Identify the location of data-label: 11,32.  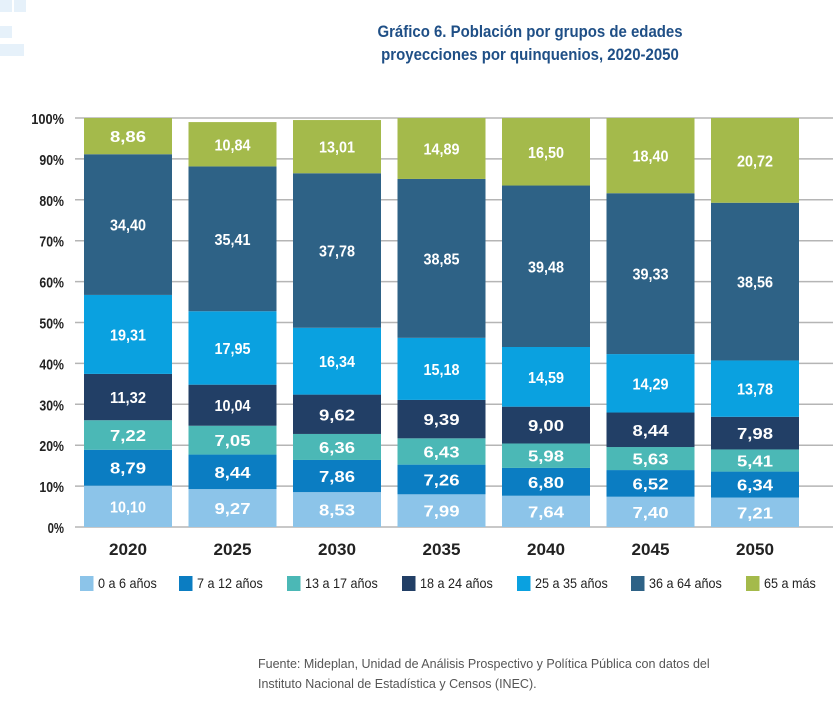
(128, 398).